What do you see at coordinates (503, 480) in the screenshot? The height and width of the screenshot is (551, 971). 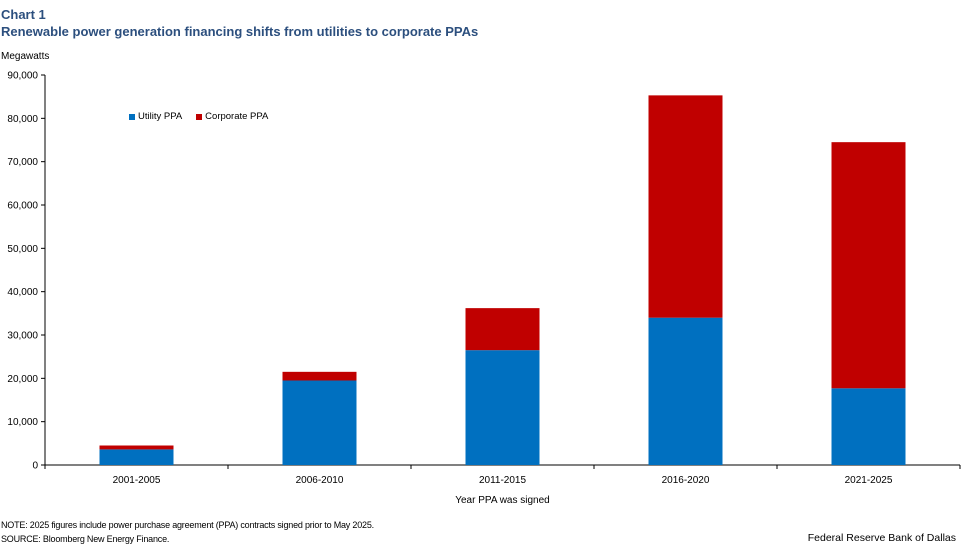 I see `x-tick-label: 2011-2015` at bounding box center [503, 480].